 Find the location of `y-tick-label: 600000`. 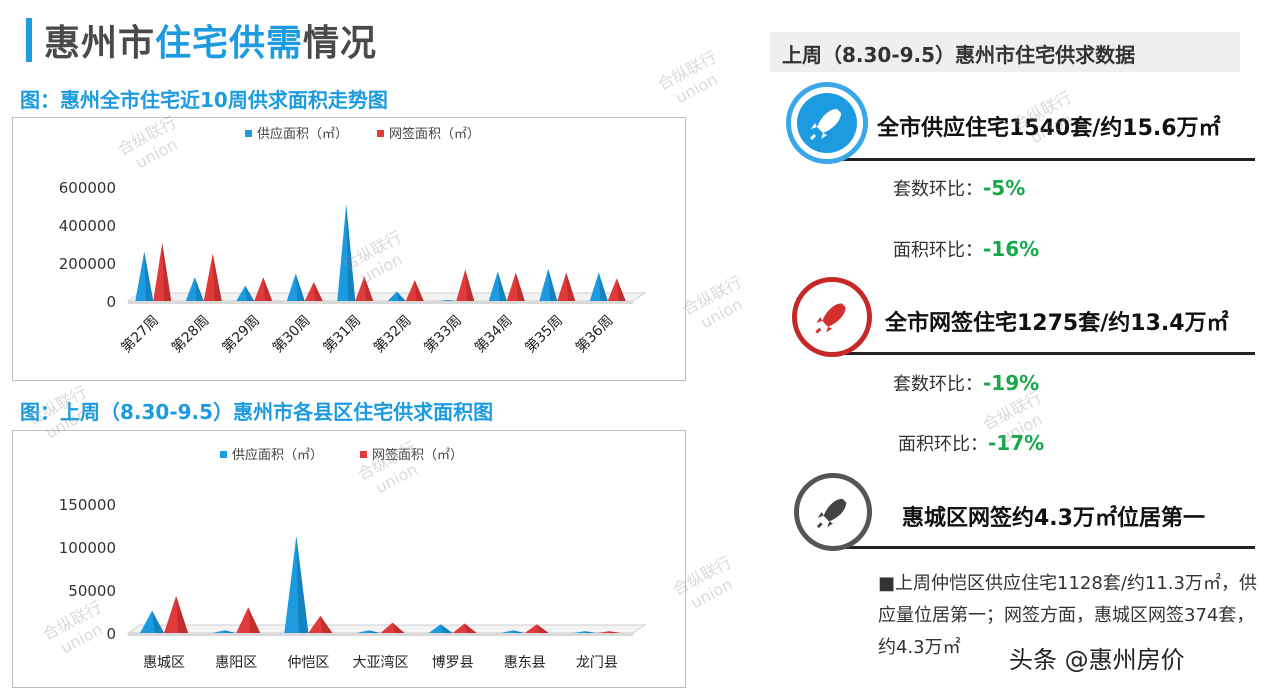

y-tick-label: 600000 is located at coordinates (87, 188).